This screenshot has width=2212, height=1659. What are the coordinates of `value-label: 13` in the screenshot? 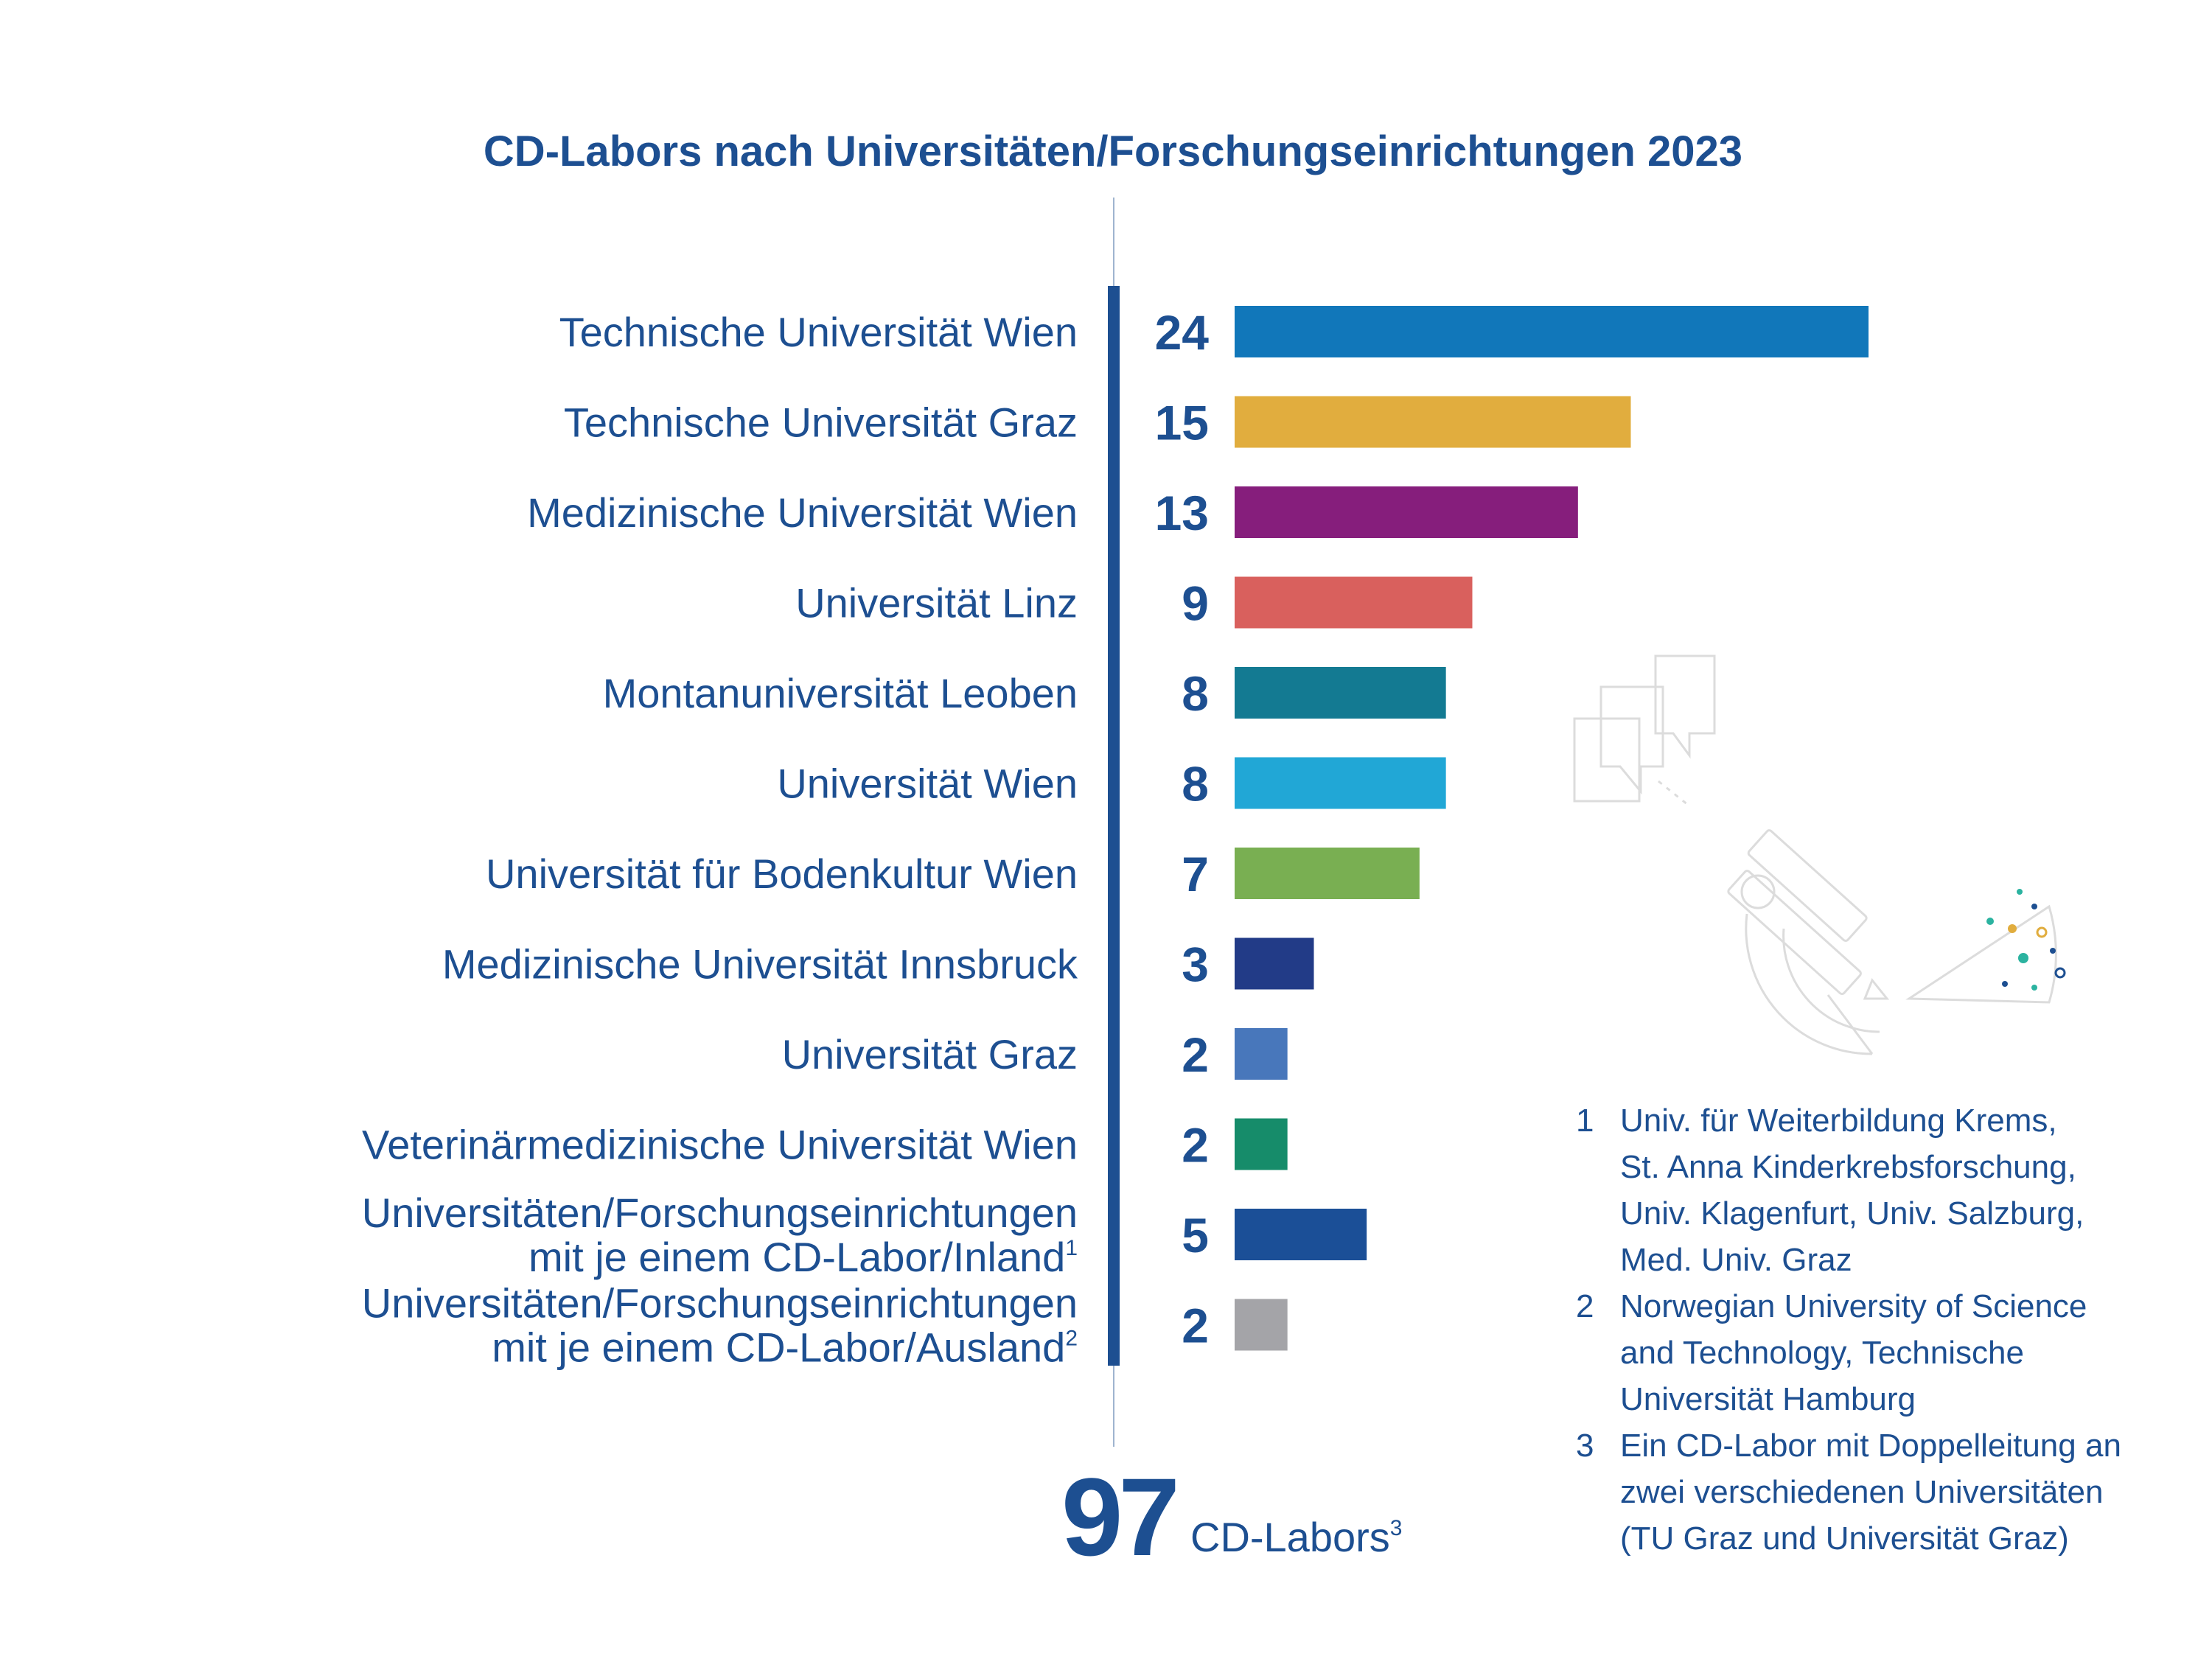 It's located at (1182, 513).